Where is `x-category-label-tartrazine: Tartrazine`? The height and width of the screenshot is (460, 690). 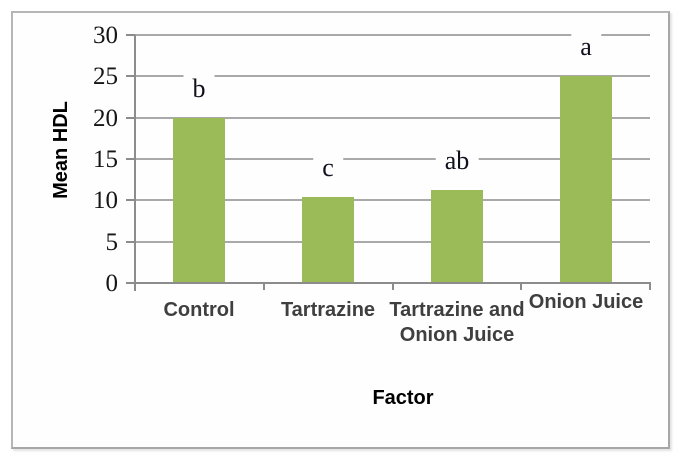 x-category-label-tartrazine: Tartrazine is located at coordinates (328, 310).